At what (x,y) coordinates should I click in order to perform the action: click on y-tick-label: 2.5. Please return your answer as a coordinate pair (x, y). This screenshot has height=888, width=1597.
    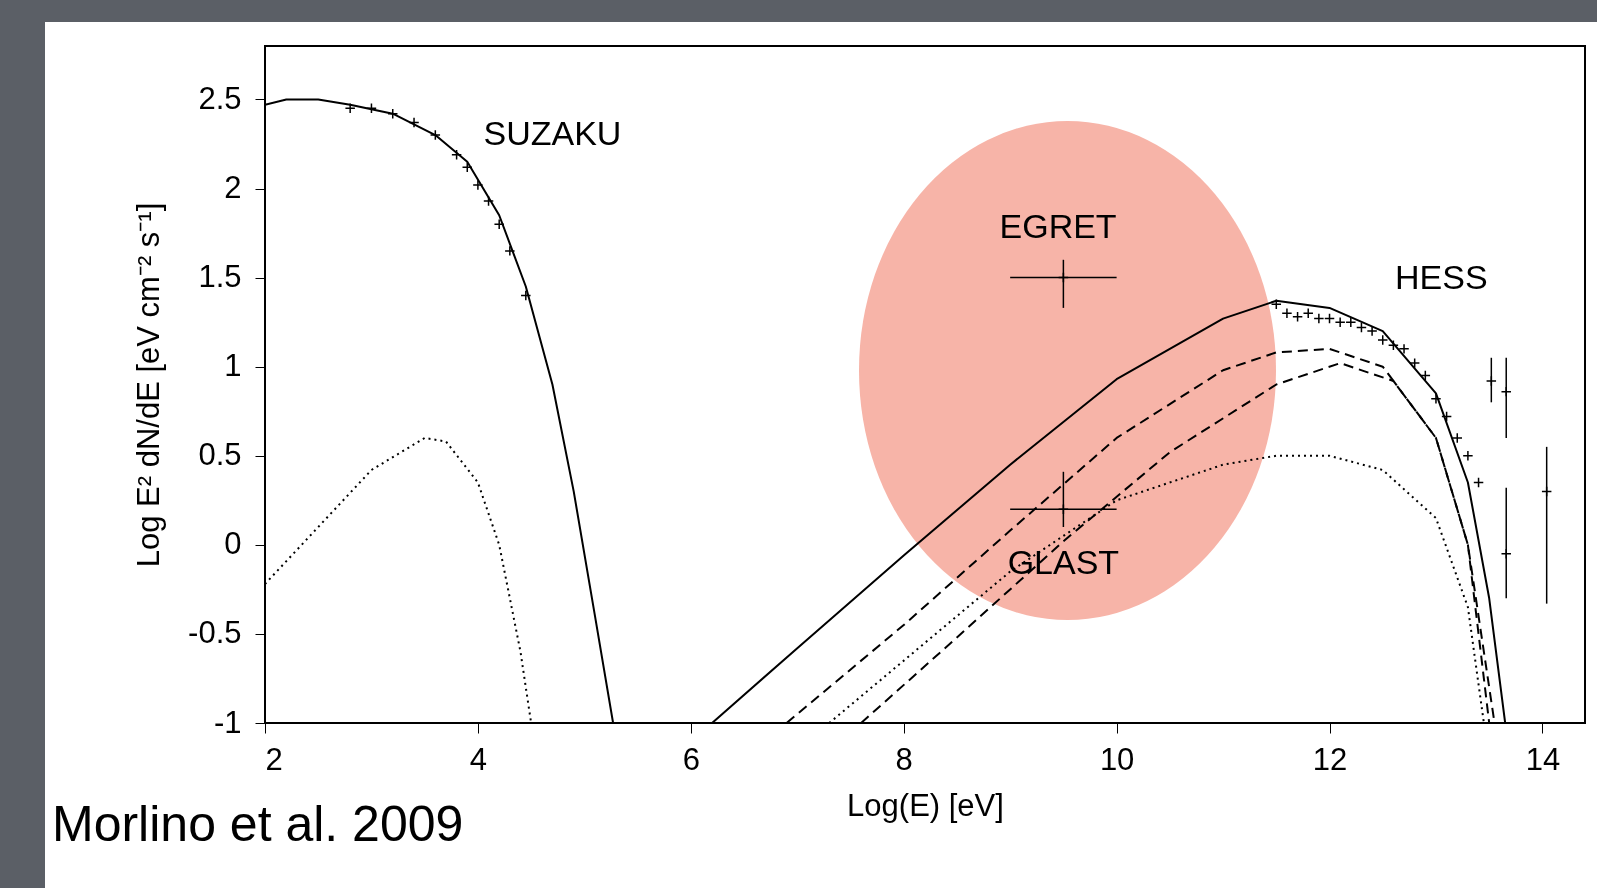
    Looking at the image, I should click on (220, 98).